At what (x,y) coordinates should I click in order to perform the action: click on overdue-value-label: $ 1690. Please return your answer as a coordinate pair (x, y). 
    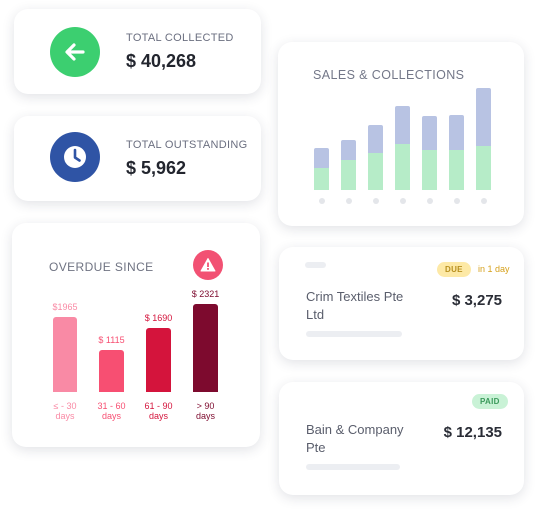
    Looking at the image, I should click on (158, 317).